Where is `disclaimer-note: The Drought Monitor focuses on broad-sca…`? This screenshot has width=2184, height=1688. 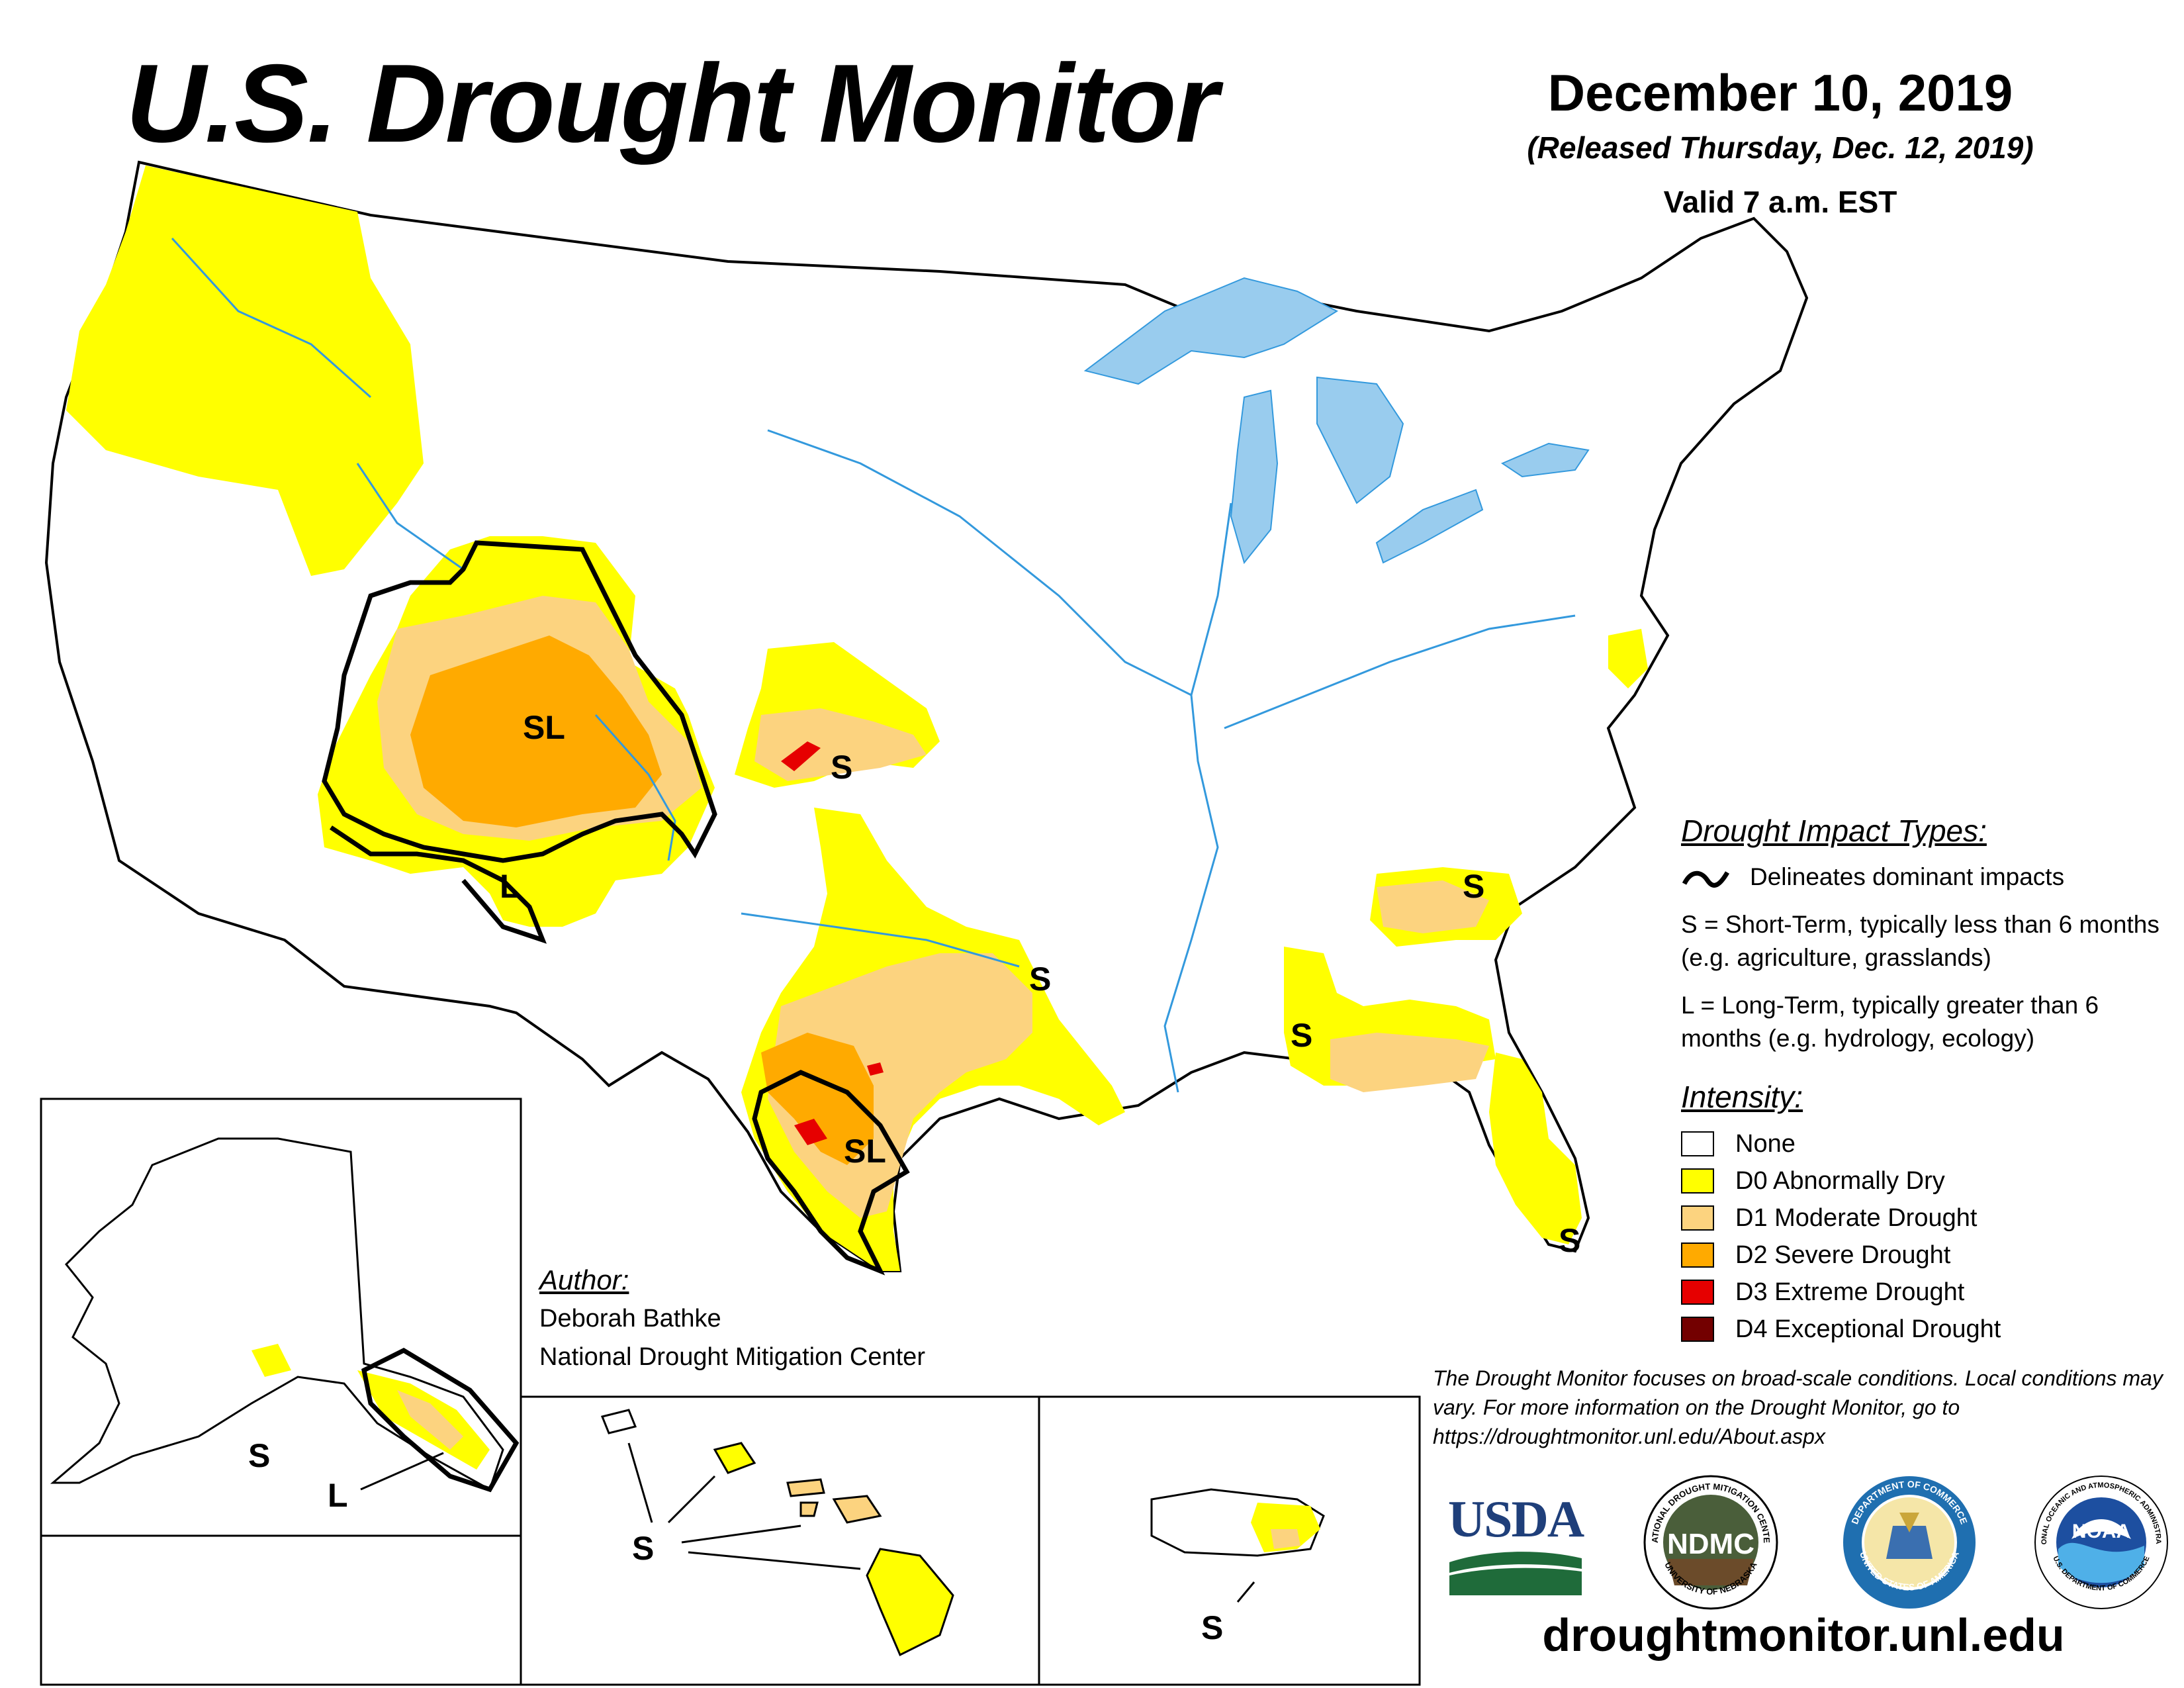
disclaimer-note: The Drought Monitor focuses on broad-sca… is located at coordinates (1798, 1407).